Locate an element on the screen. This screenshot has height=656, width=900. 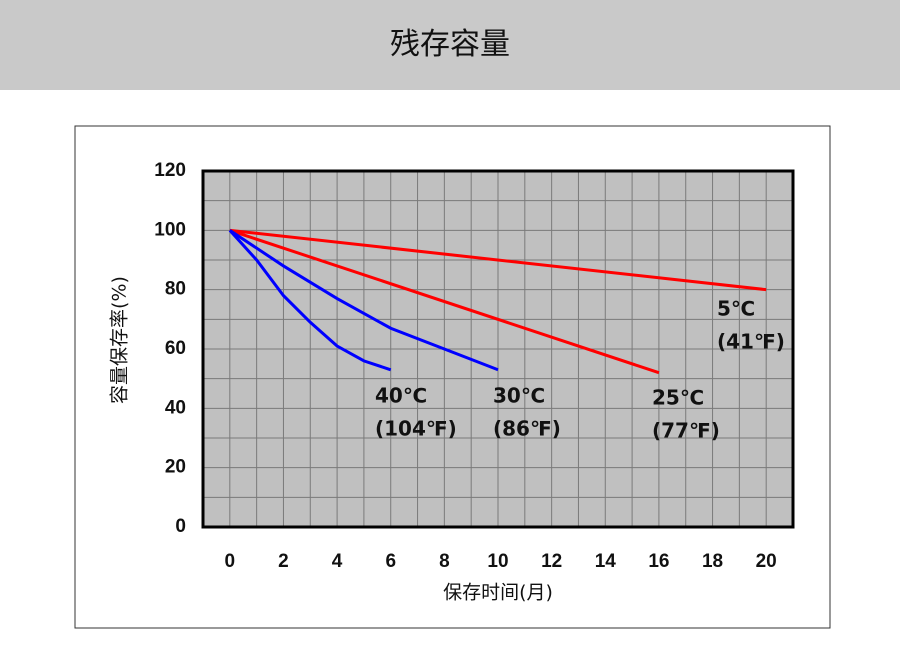
x-axis-label: 保存时间(月) is located at coordinates (498, 593).